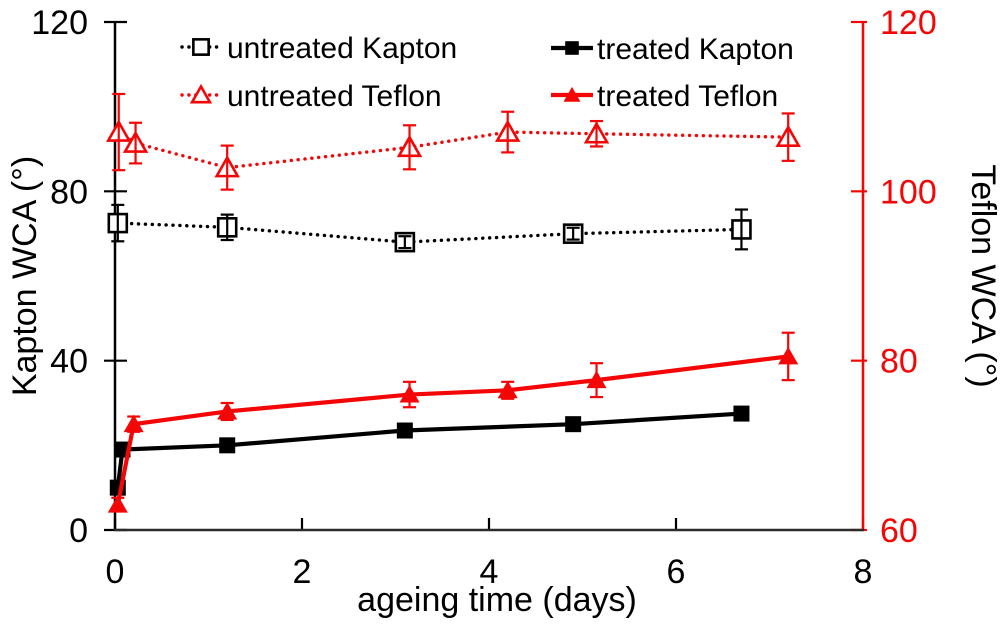 This screenshot has height=626, width=1000. What do you see at coordinates (429, 228) in the screenshot?
I see `series-untreated-kapton` at bounding box center [429, 228].